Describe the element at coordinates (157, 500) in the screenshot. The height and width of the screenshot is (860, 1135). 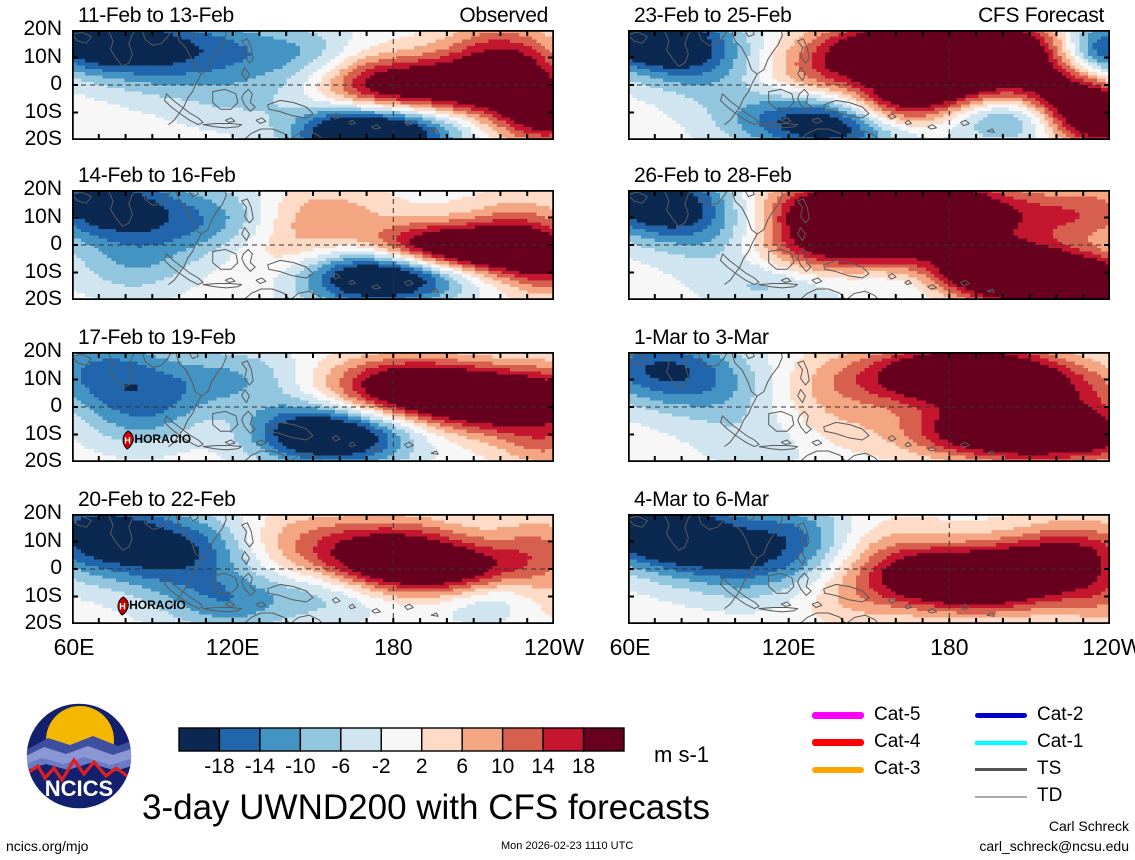
I see `panel-title-4: 20-Feb to 22-Feb` at that location.